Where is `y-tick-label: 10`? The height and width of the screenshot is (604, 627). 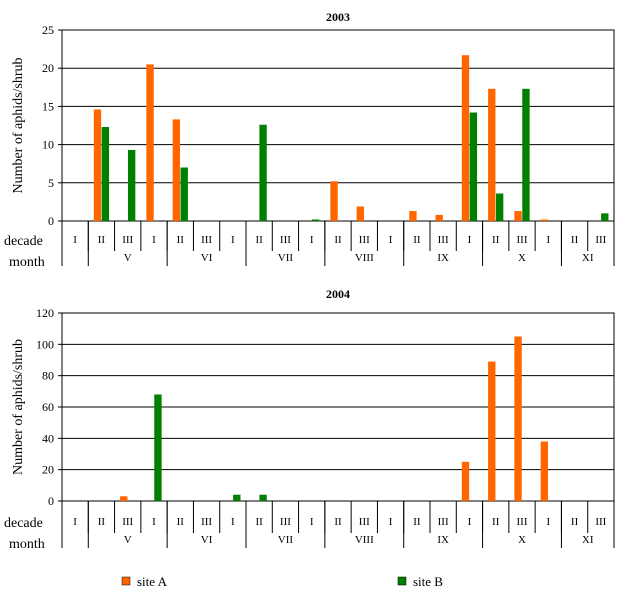 y-tick-label: 10 is located at coordinates (48, 145).